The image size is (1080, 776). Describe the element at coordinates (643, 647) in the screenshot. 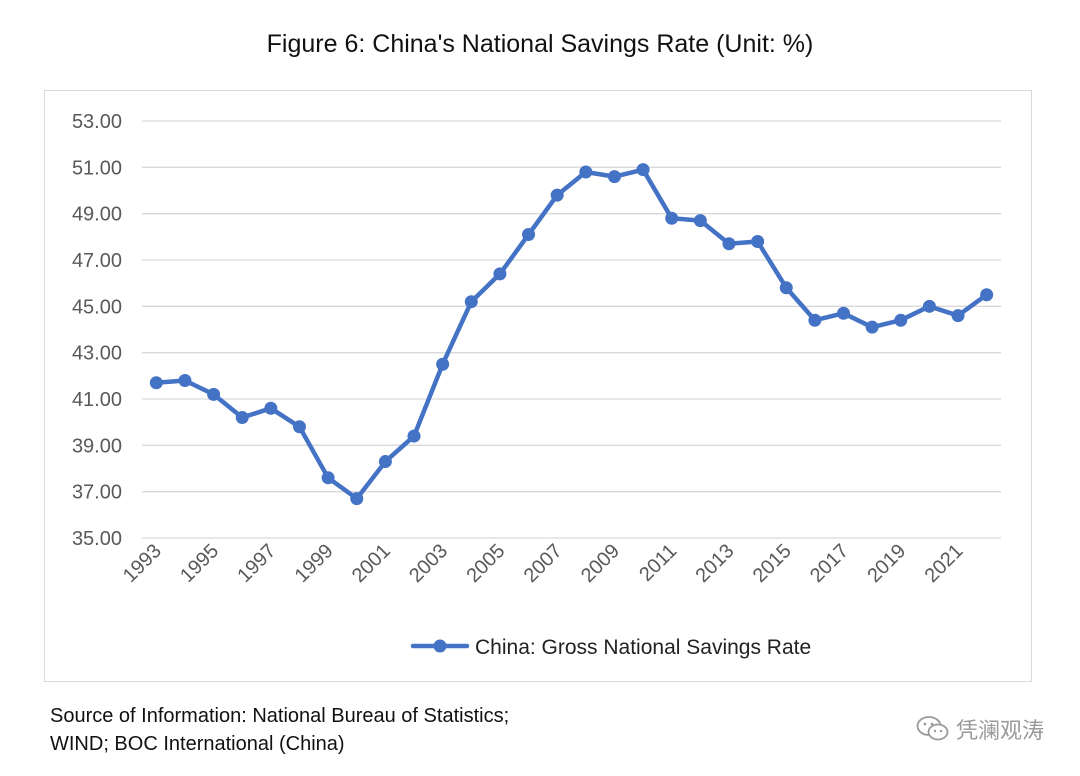

I see `legend-label: China: Gross National Savings Rate` at that location.